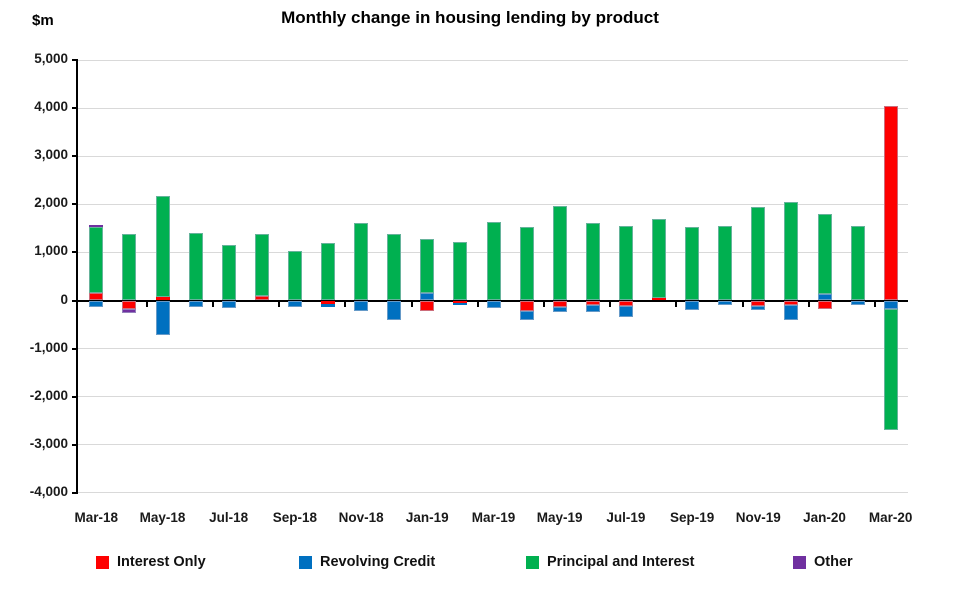 The width and height of the screenshot is (971, 592). I want to click on y-axis-tick-label: -4,000, so click(48, 491).